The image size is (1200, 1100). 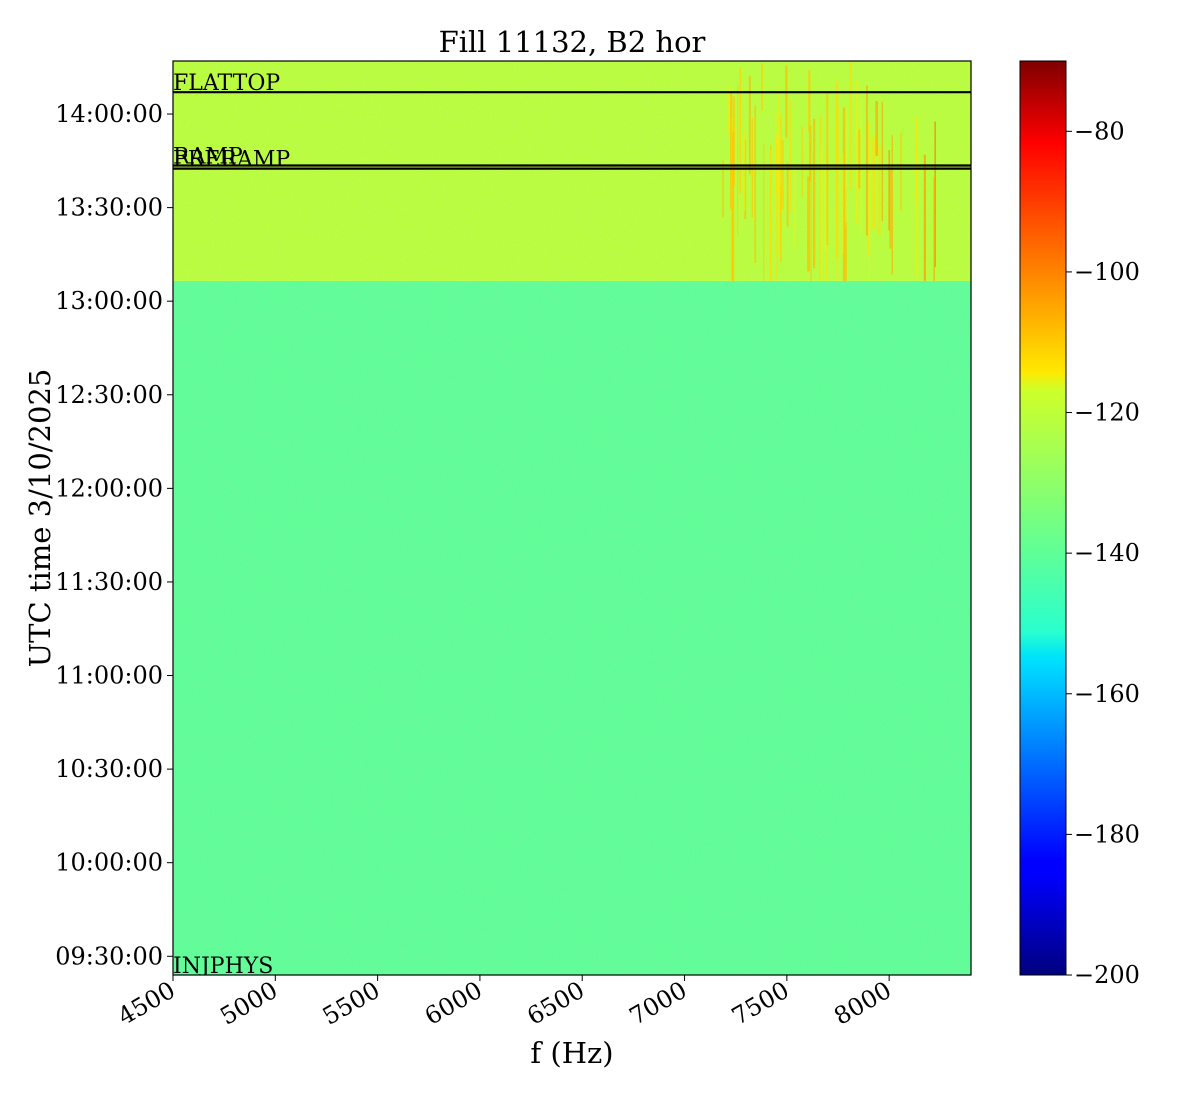 I want to click on beam-mode-label: INJPHYS, so click(x=223, y=966).